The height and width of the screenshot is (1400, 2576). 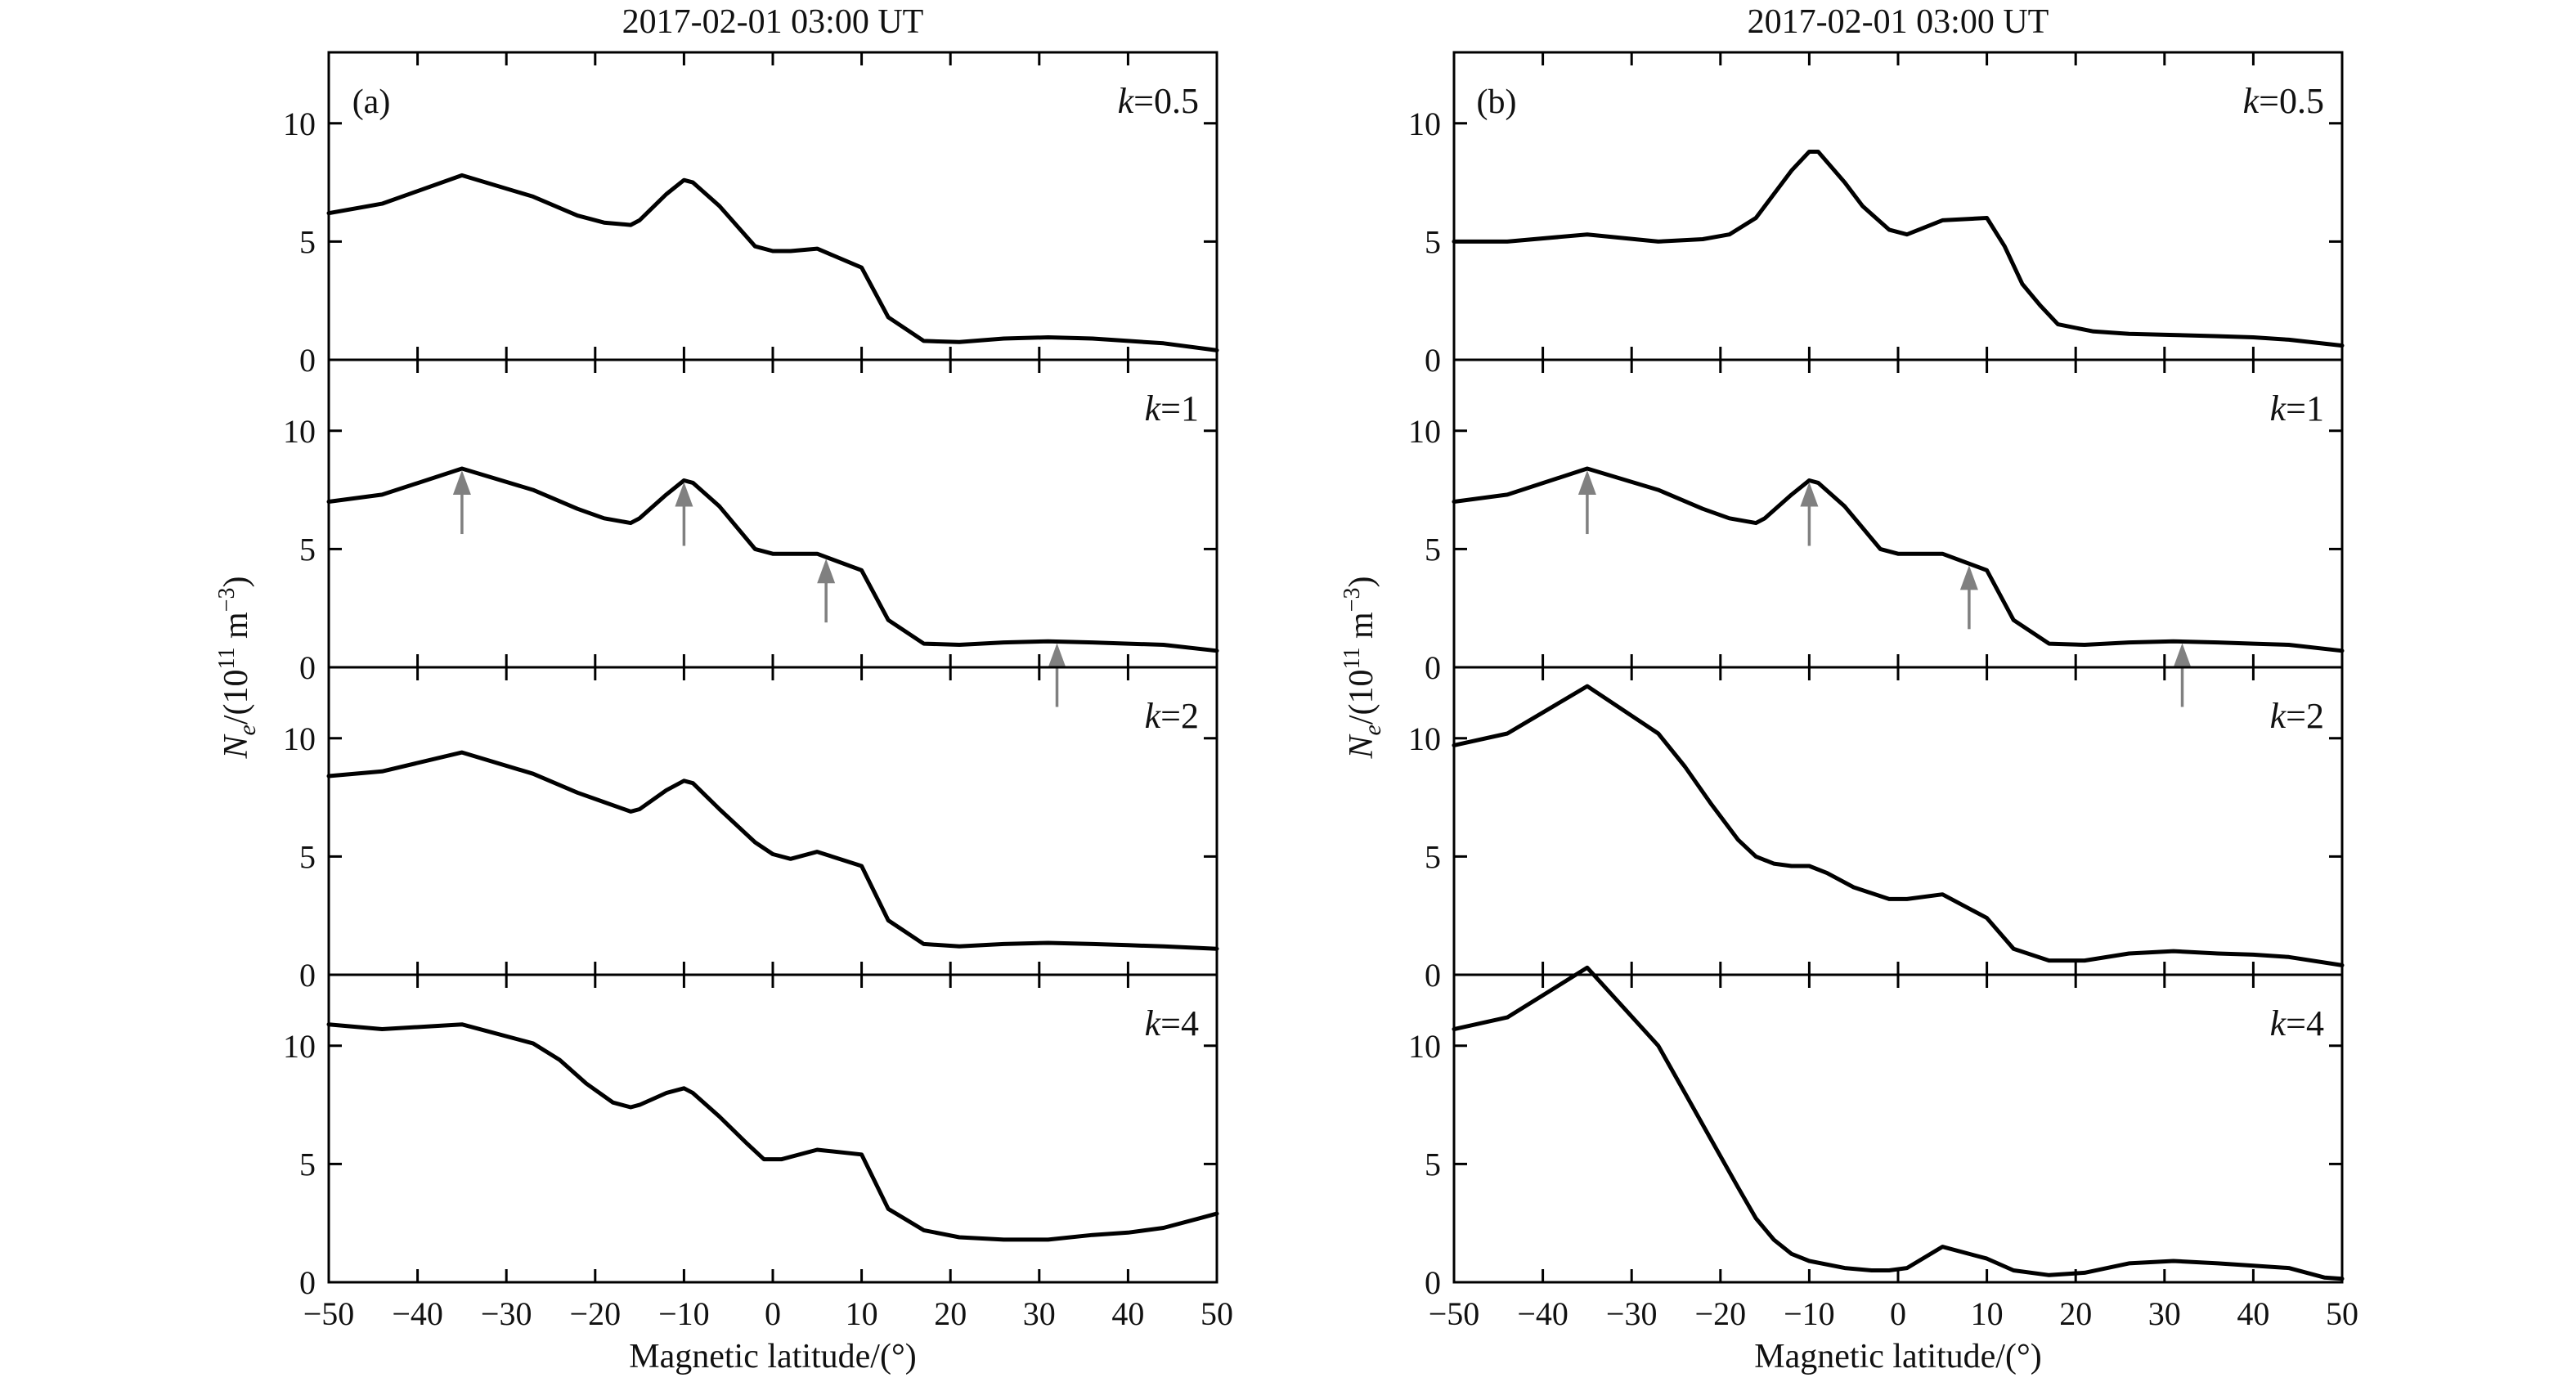 I want to click on subplot-k-2: 0 5 10 k=2, so click(x=751, y=830).